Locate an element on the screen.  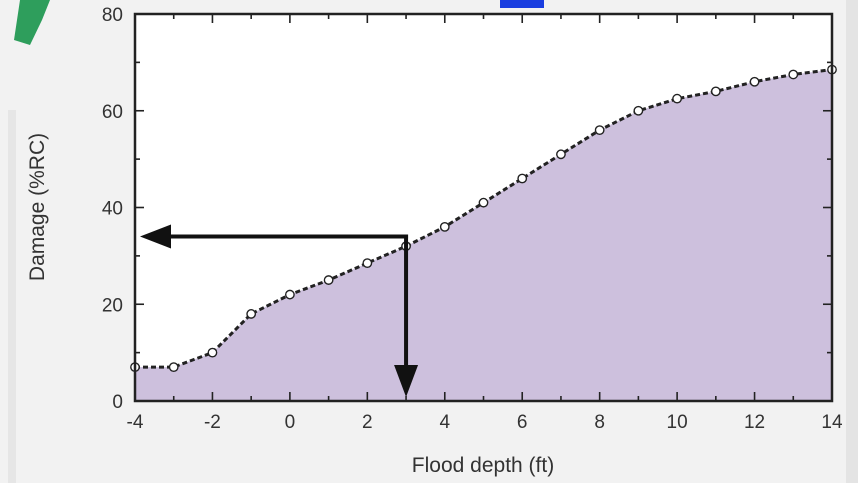
y-tick-label: 0 is located at coordinates (117, 402).